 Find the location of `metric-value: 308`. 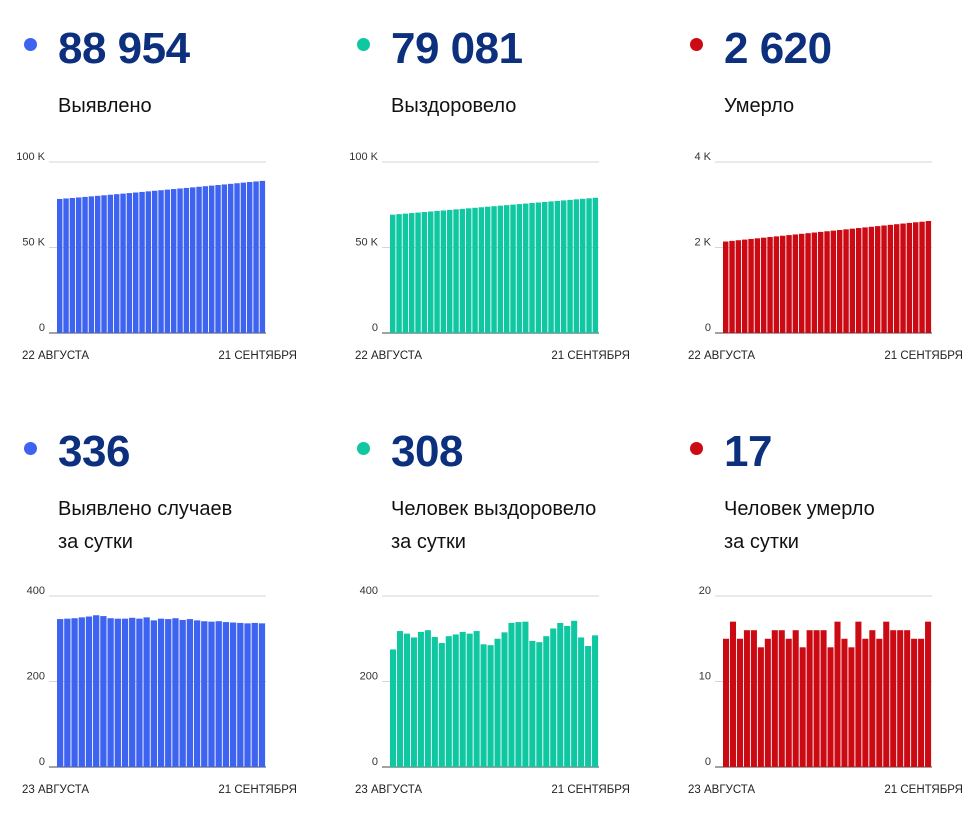

metric-value: 308 is located at coordinates (427, 451).